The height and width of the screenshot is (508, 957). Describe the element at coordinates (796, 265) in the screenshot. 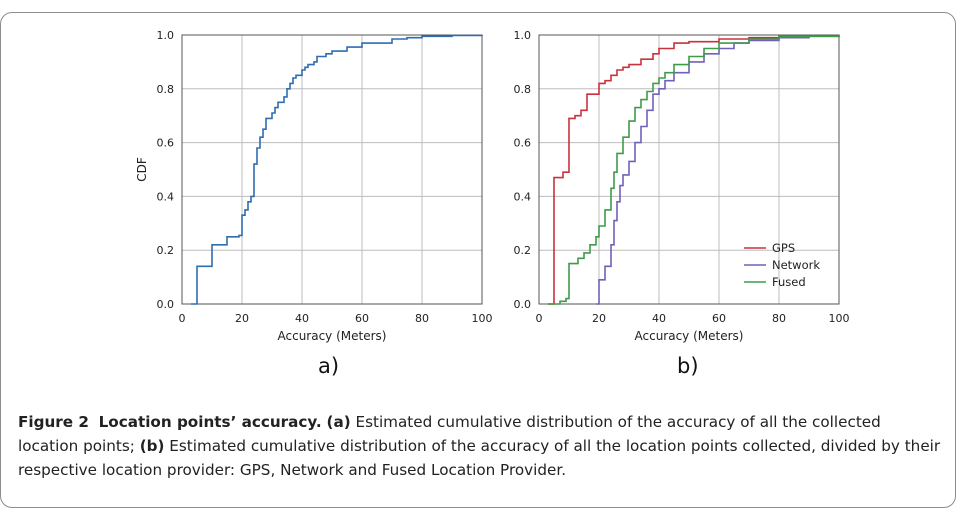

I see `legend-label-network: Network` at that location.